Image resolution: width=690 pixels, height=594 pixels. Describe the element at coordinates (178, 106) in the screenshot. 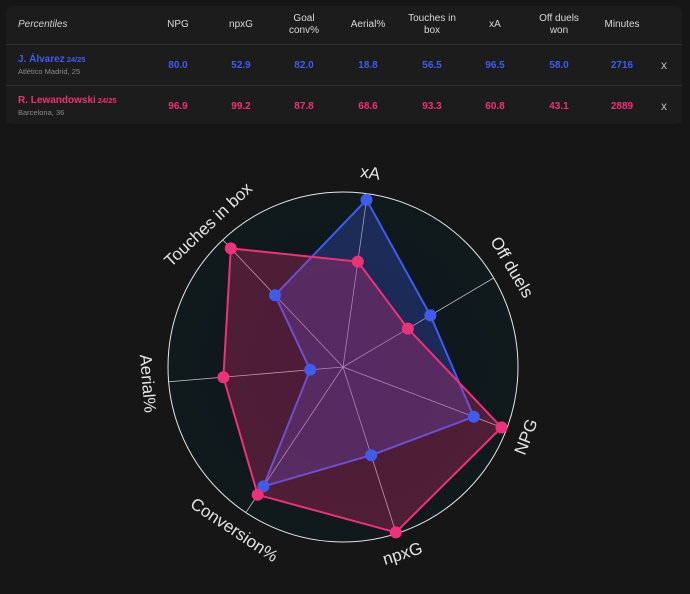

I see `value-npg: 96.9` at that location.